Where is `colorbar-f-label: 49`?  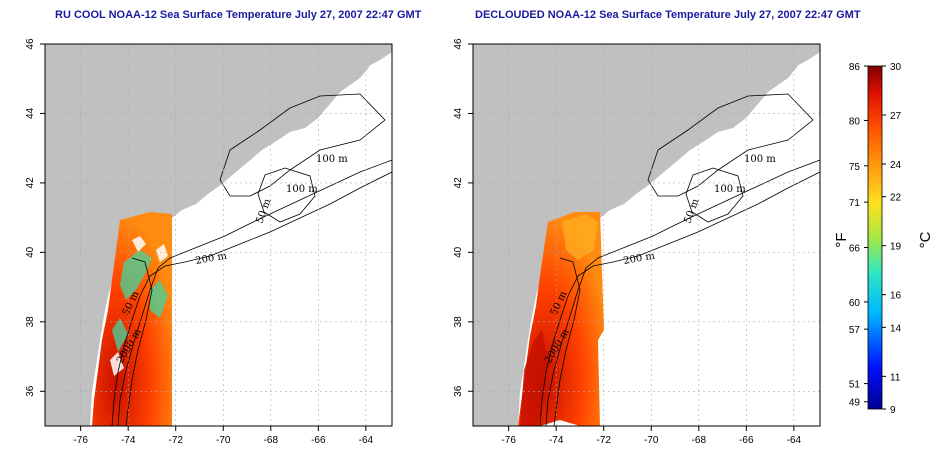 colorbar-f-label: 49 is located at coordinates (855, 403).